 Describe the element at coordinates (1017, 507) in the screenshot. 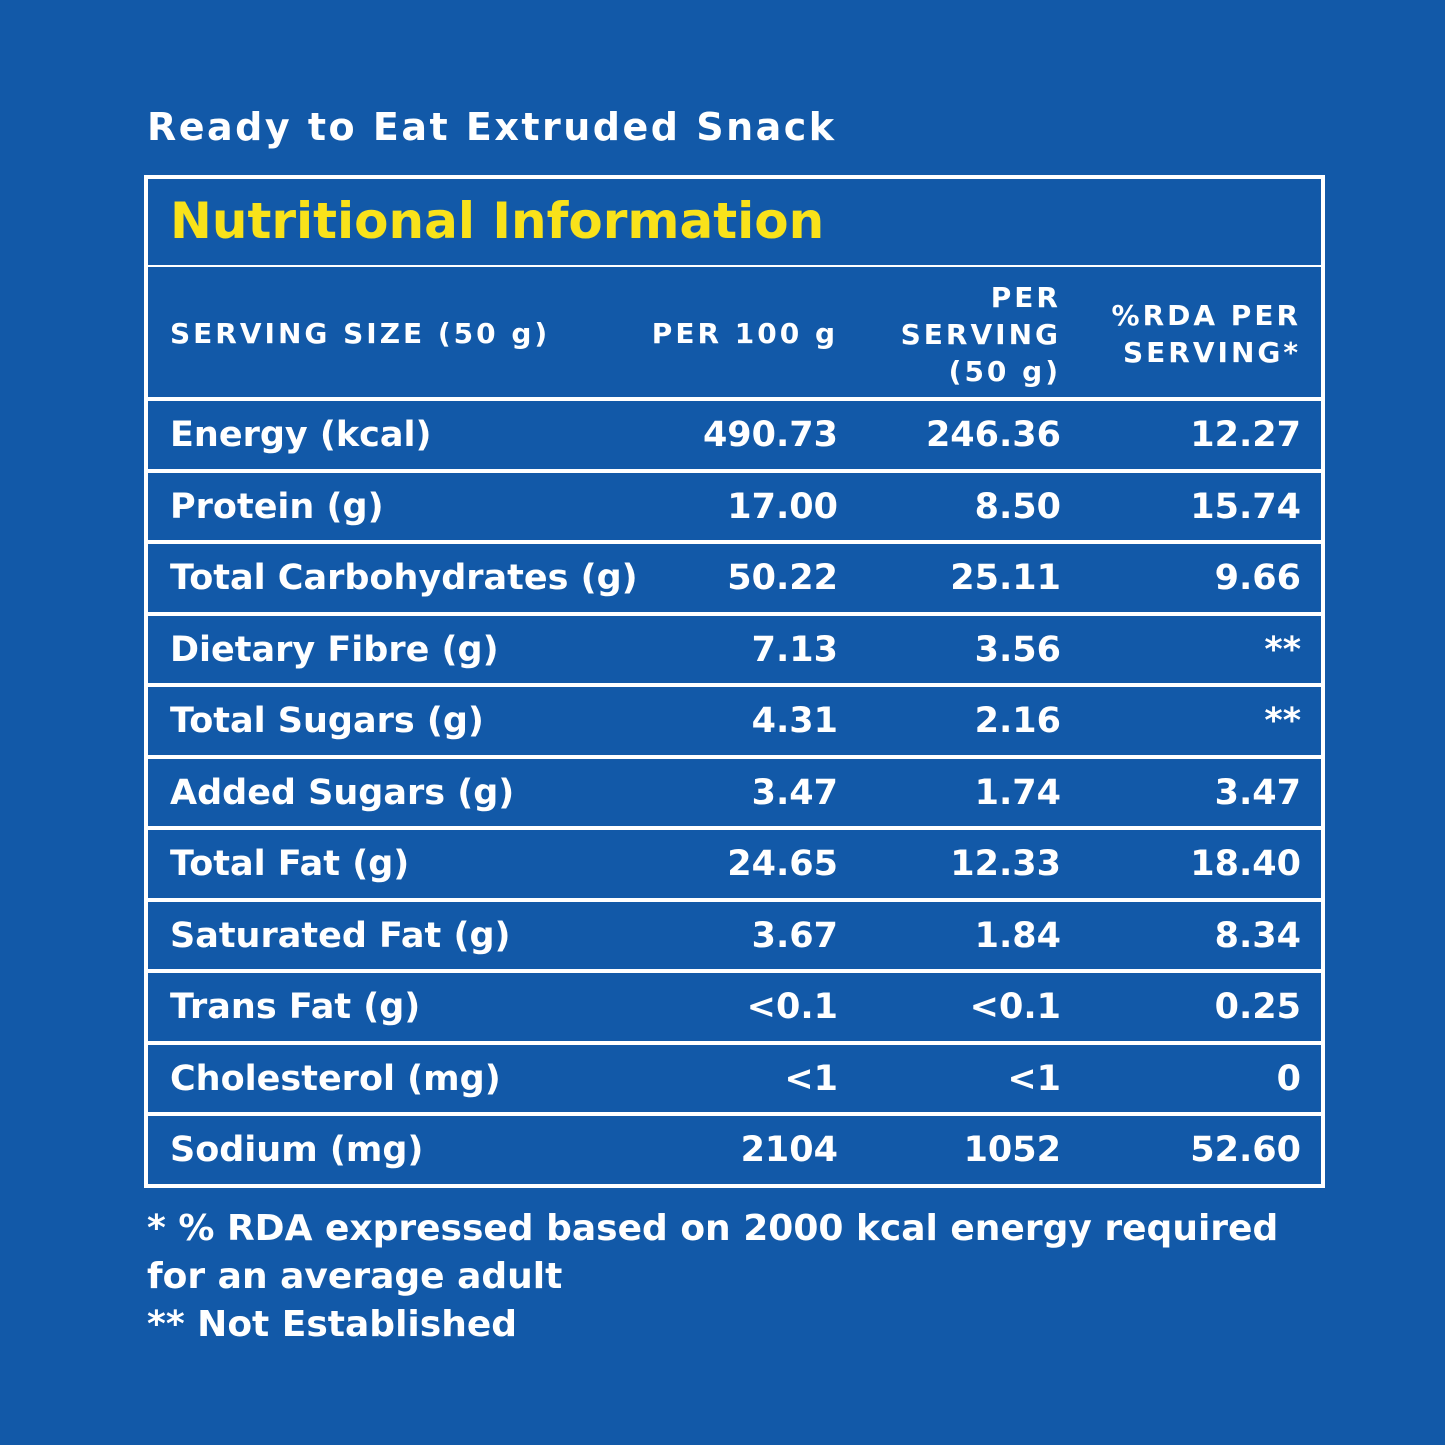

I see `value-per-serving: 8.50` at that location.